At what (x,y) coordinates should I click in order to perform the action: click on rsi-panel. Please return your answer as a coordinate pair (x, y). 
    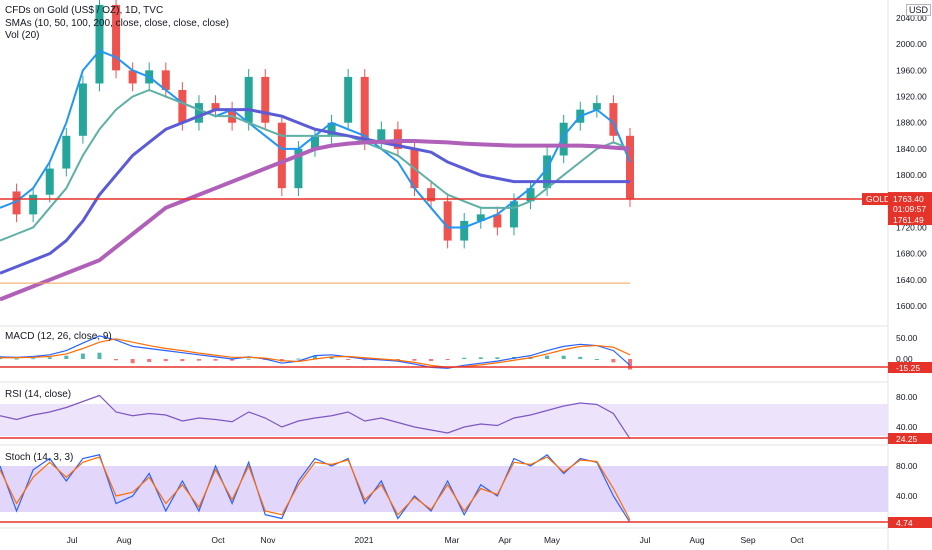
    Looking at the image, I should click on (444, 417).